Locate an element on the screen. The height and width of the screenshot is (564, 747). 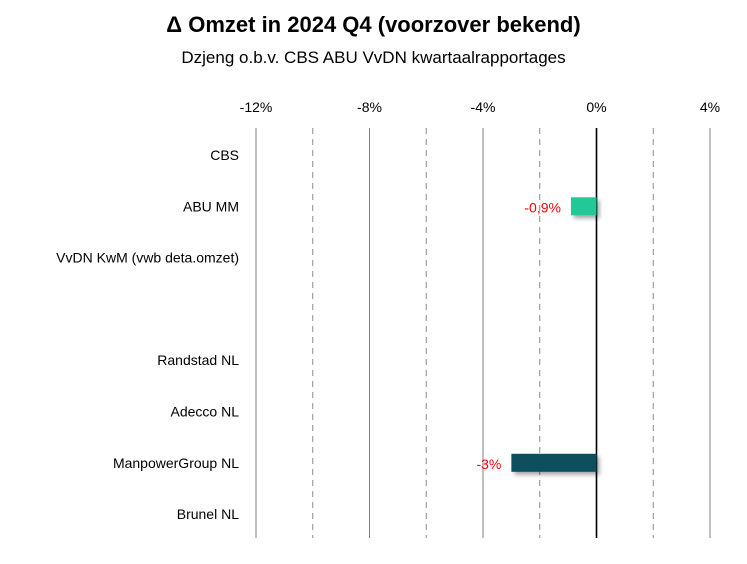
x-axis-ticks: -12% -8% -4% 0% 4% is located at coordinates (480, 107).